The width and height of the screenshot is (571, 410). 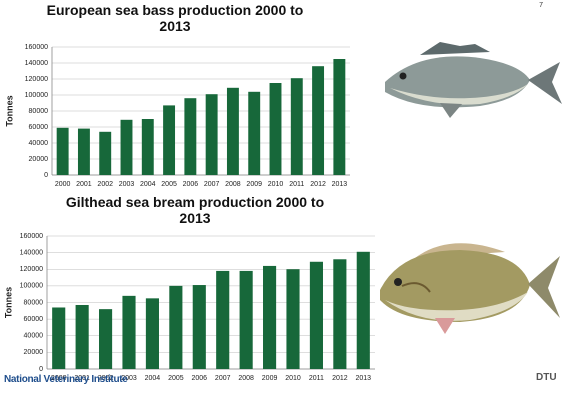 What do you see at coordinates (546, 377) in the screenshot?
I see `logo: DTU` at bounding box center [546, 377].